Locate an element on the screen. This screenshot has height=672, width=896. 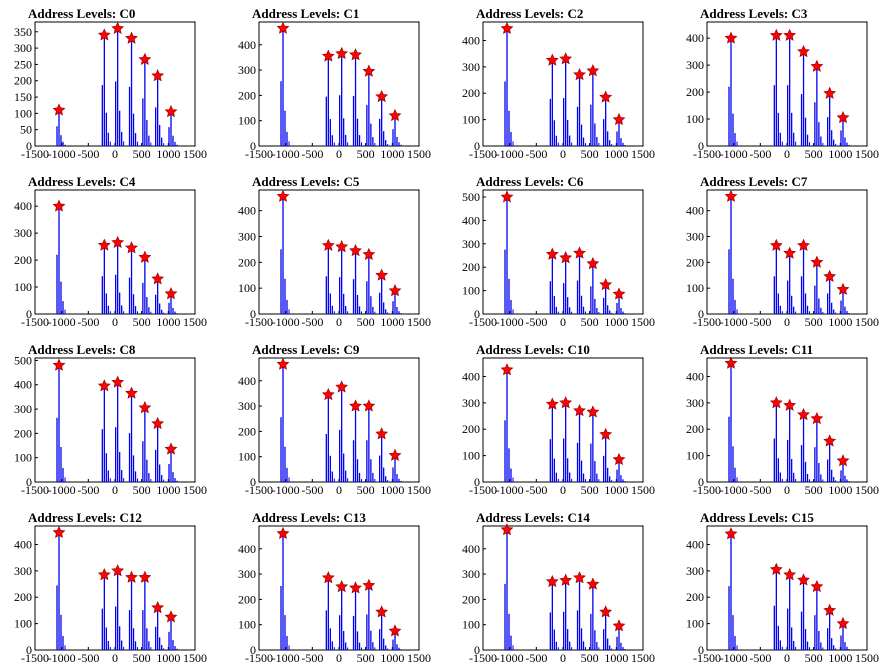
subplot-title: Address Levels: C1 is located at coordinates (305, 13).